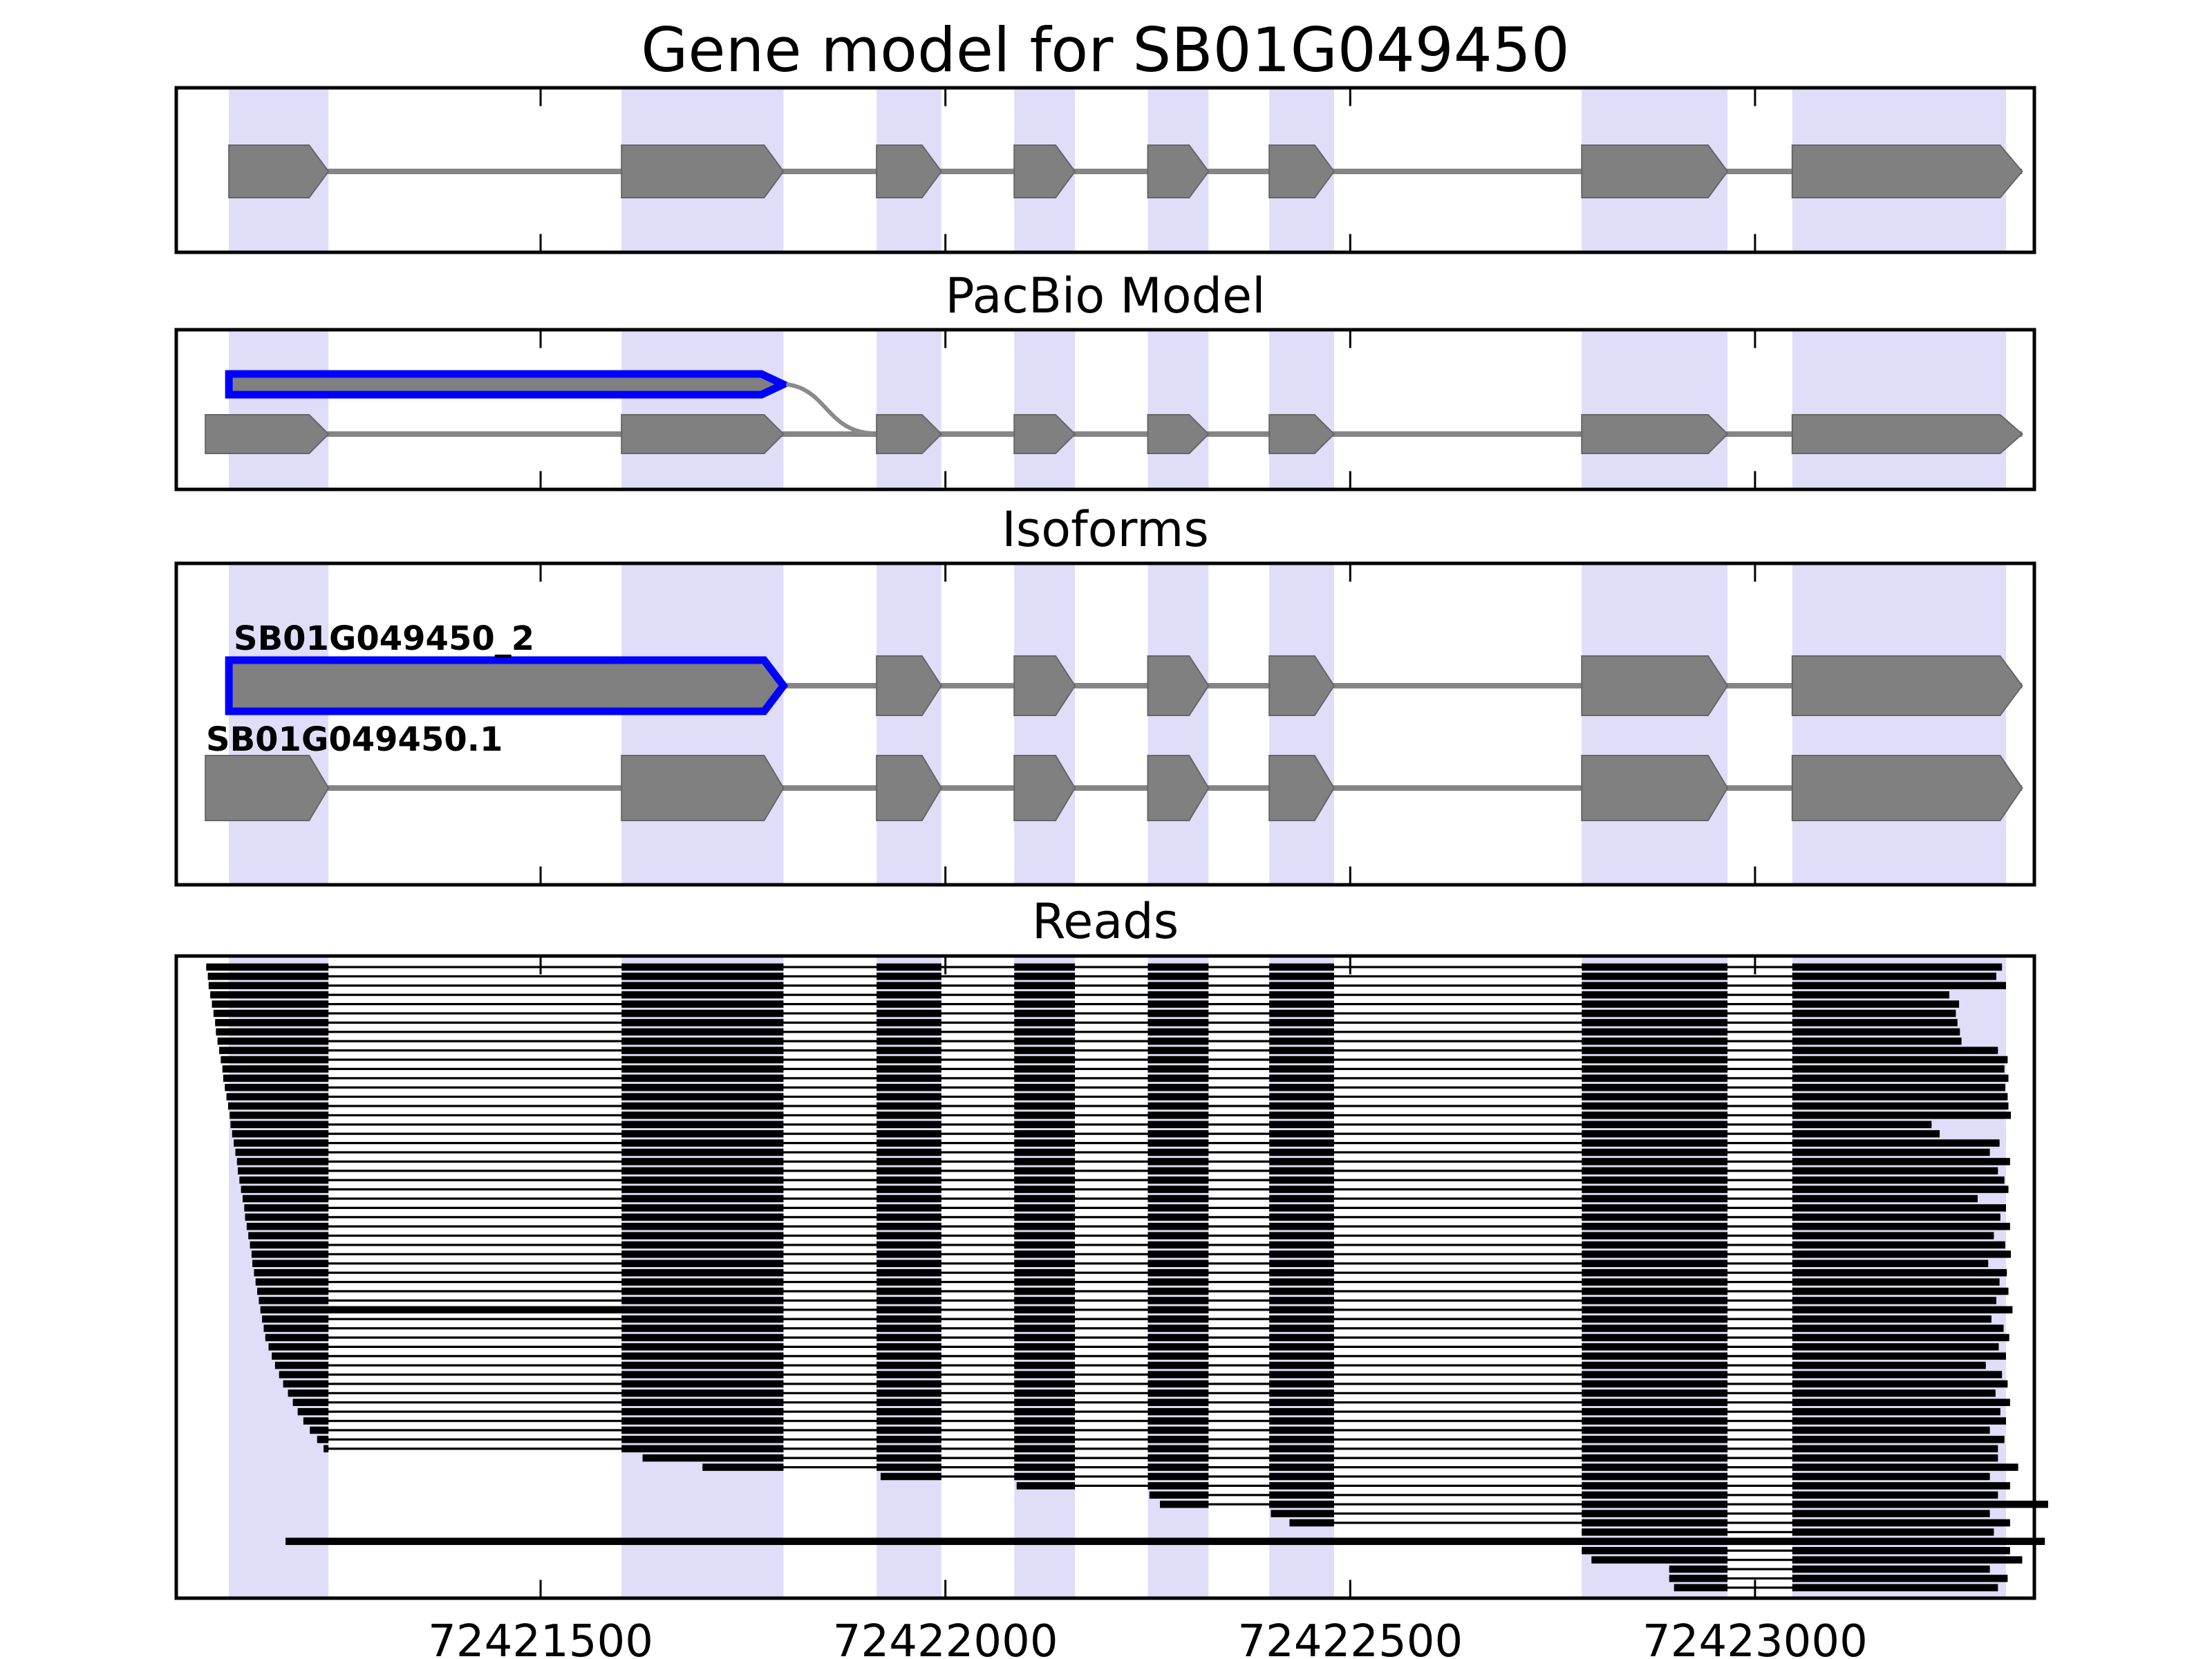 Image resolution: width=2212 pixels, height=1659 pixels. I want to click on x-tick-label: 72421500, so click(540, 1638).